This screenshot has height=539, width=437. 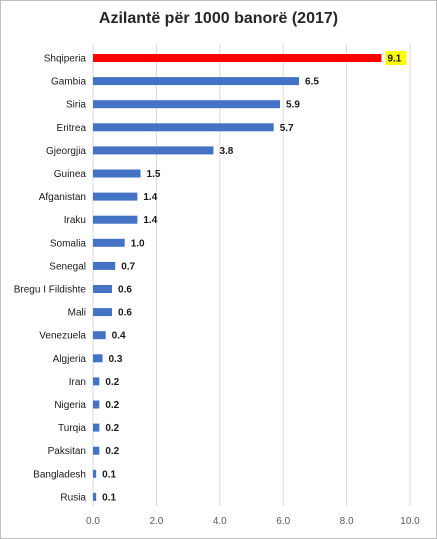 I want to click on bar-afganistan, so click(x=115, y=196).